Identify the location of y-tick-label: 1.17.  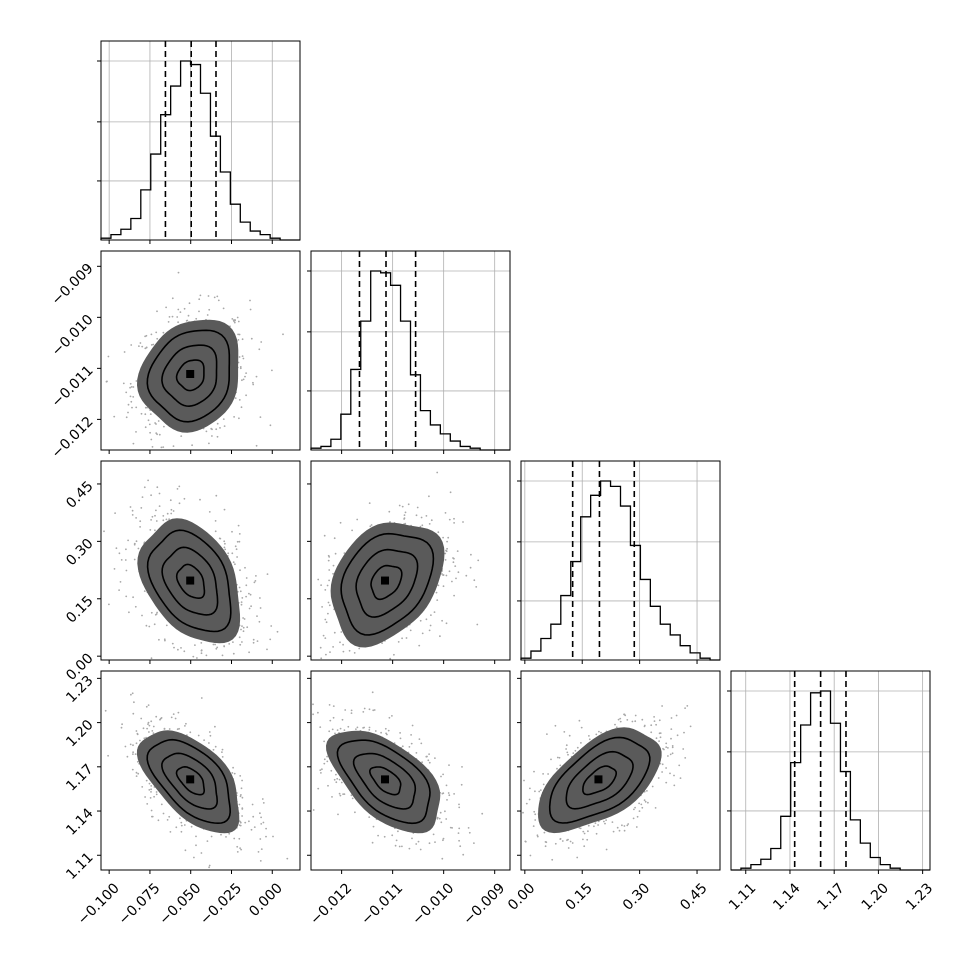
(79, 777).